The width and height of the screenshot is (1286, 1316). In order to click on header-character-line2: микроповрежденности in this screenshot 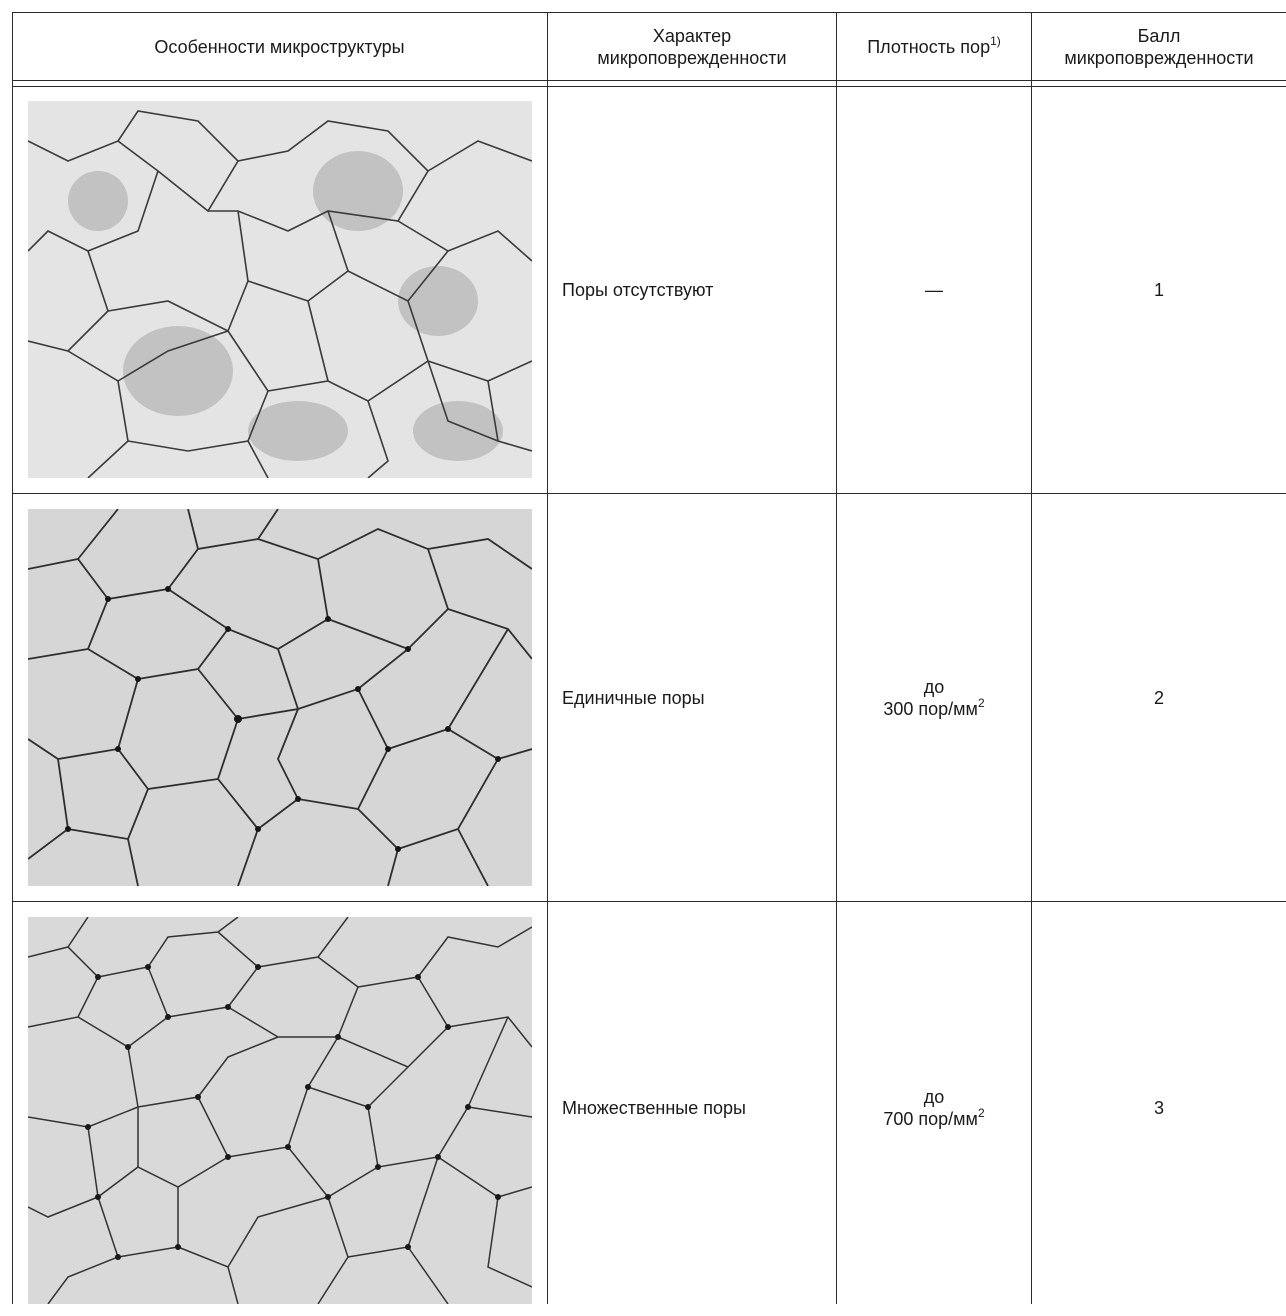, I will do `click(692, 57)`.